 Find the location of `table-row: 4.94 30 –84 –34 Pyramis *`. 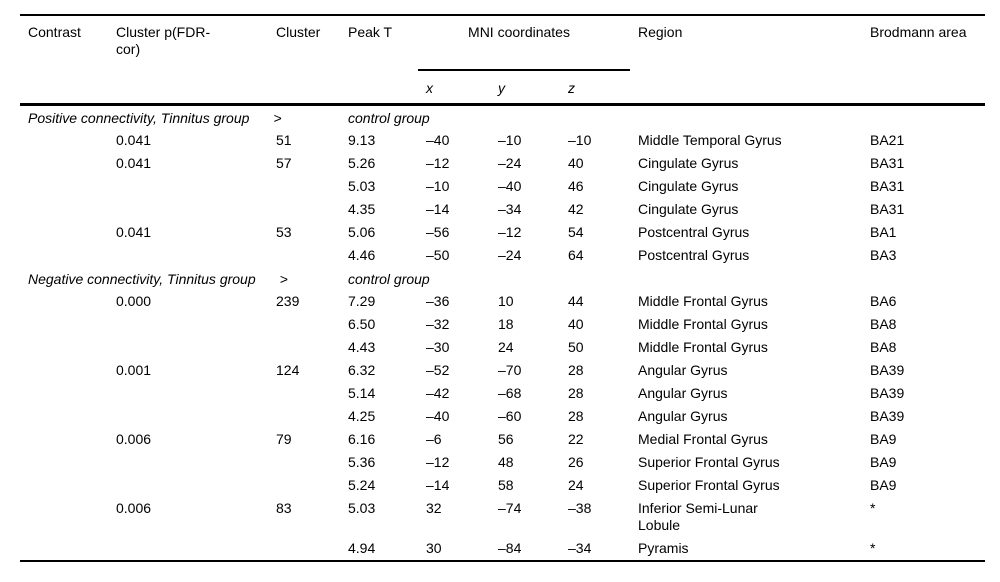

table-row: 4.94 30 –84 –34 Pyramis * is located at coordinates (502, 549).